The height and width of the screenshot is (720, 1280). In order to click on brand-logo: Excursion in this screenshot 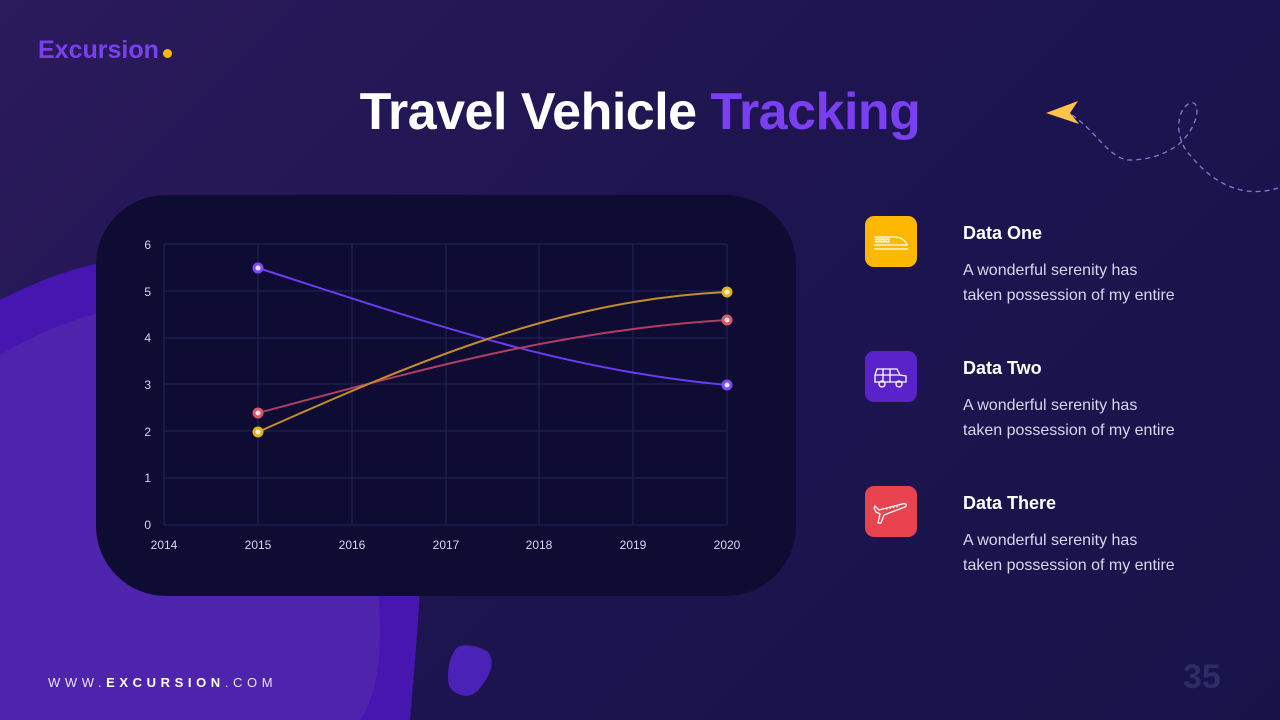, I will do `click(105, 50)`.